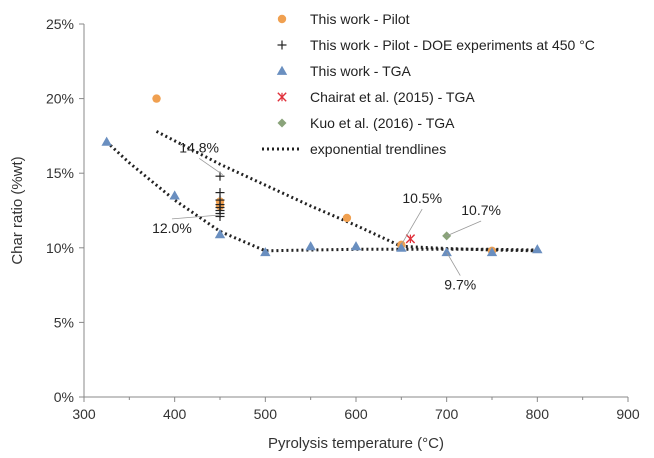  I want to click on legend-label: Kuo et al. (2016) - TGA, so click(382, 123).